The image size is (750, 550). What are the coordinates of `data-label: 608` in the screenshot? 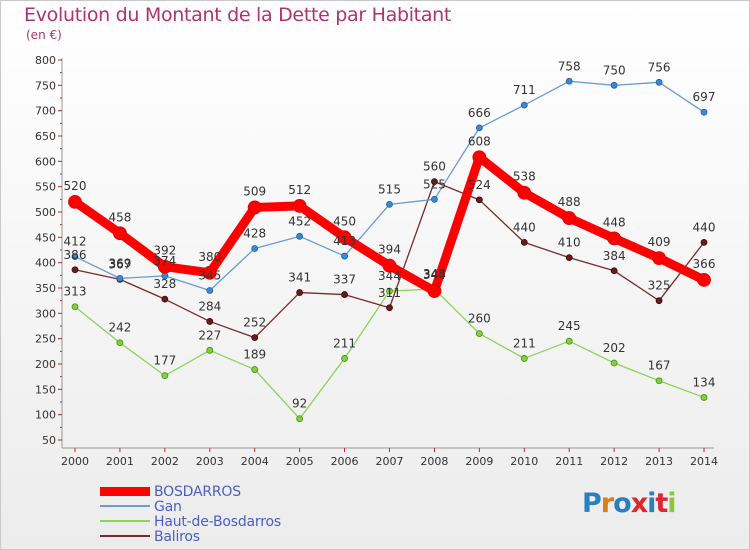 It's located at (479, 141).